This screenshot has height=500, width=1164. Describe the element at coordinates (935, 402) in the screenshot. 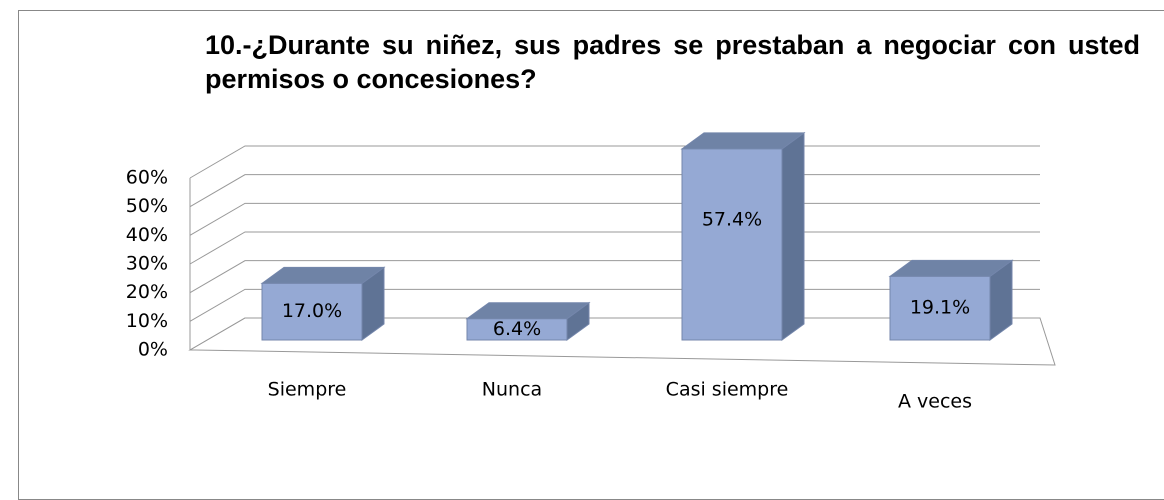

I see `x-tick-label: A veces` at that location.